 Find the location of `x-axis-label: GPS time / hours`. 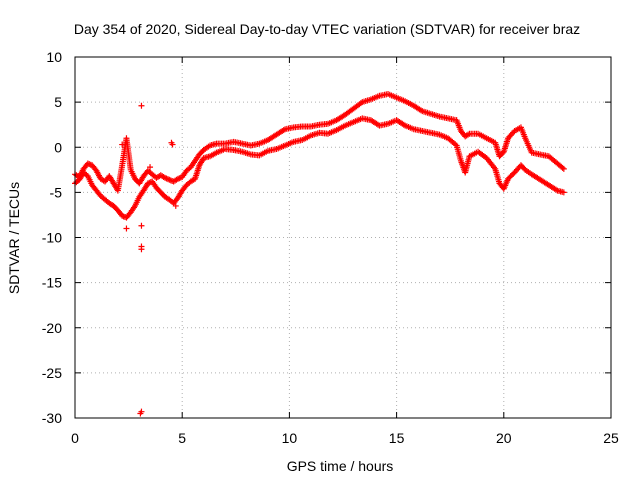

x-axis-label: GPS time / hours is located at coordinates (340, 466).